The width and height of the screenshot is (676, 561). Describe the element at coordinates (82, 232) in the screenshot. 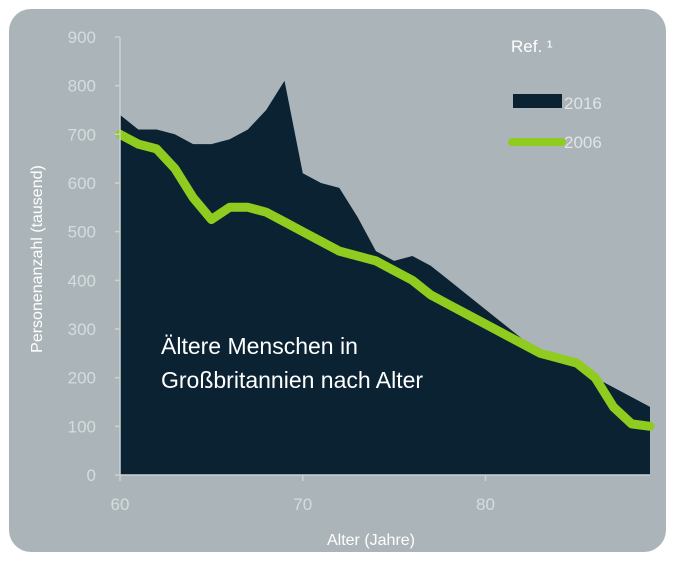

I see `y-tick-label: 500` at that location.